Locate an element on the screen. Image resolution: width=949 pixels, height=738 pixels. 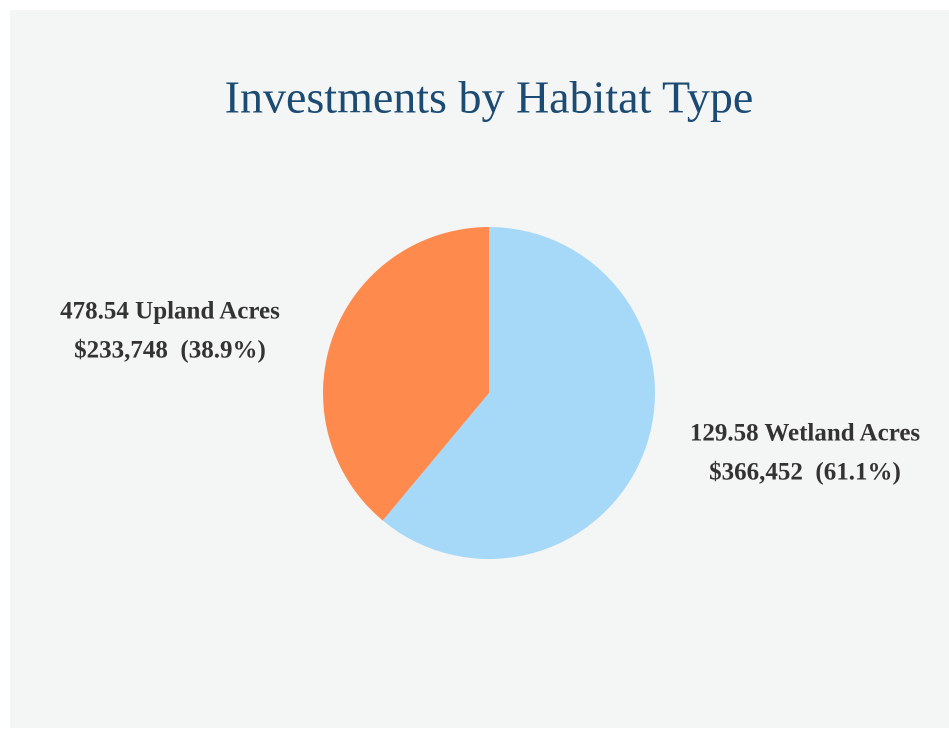
chart-title: Investments by Habitat Type is located at coordinates (489, 97).